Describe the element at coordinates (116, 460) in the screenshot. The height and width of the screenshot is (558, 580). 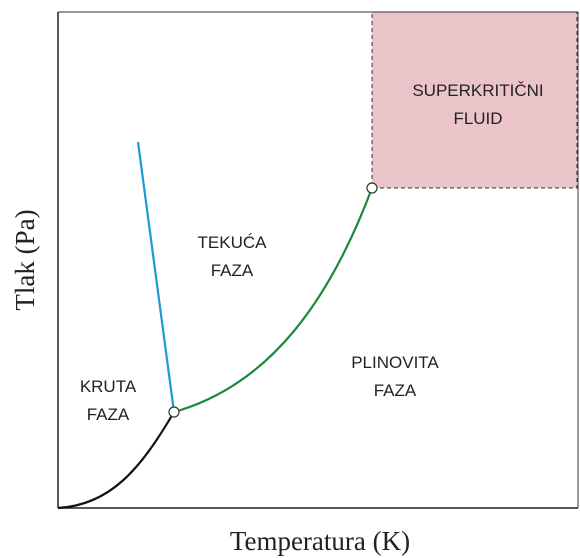
I see `sublimation-curve` at that location.